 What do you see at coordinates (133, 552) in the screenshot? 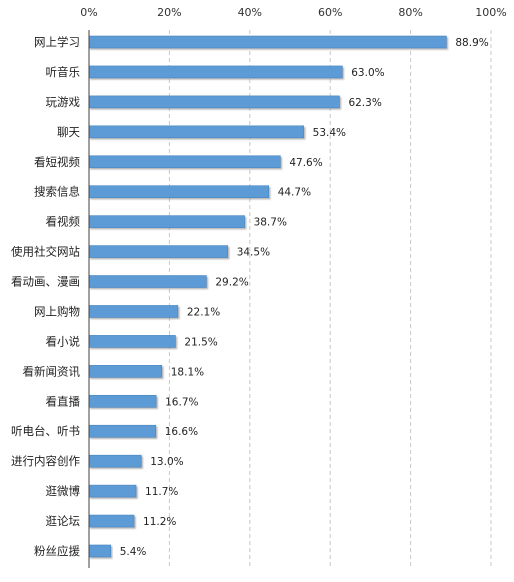
I see `value-label: 5.4%` at bounding box center [133, 552].